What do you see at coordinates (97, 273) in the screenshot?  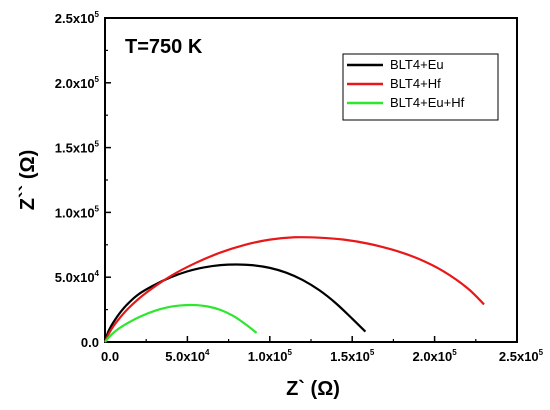 I see `y-tick-label-exponent: 4` at bounding box center [97, 273].